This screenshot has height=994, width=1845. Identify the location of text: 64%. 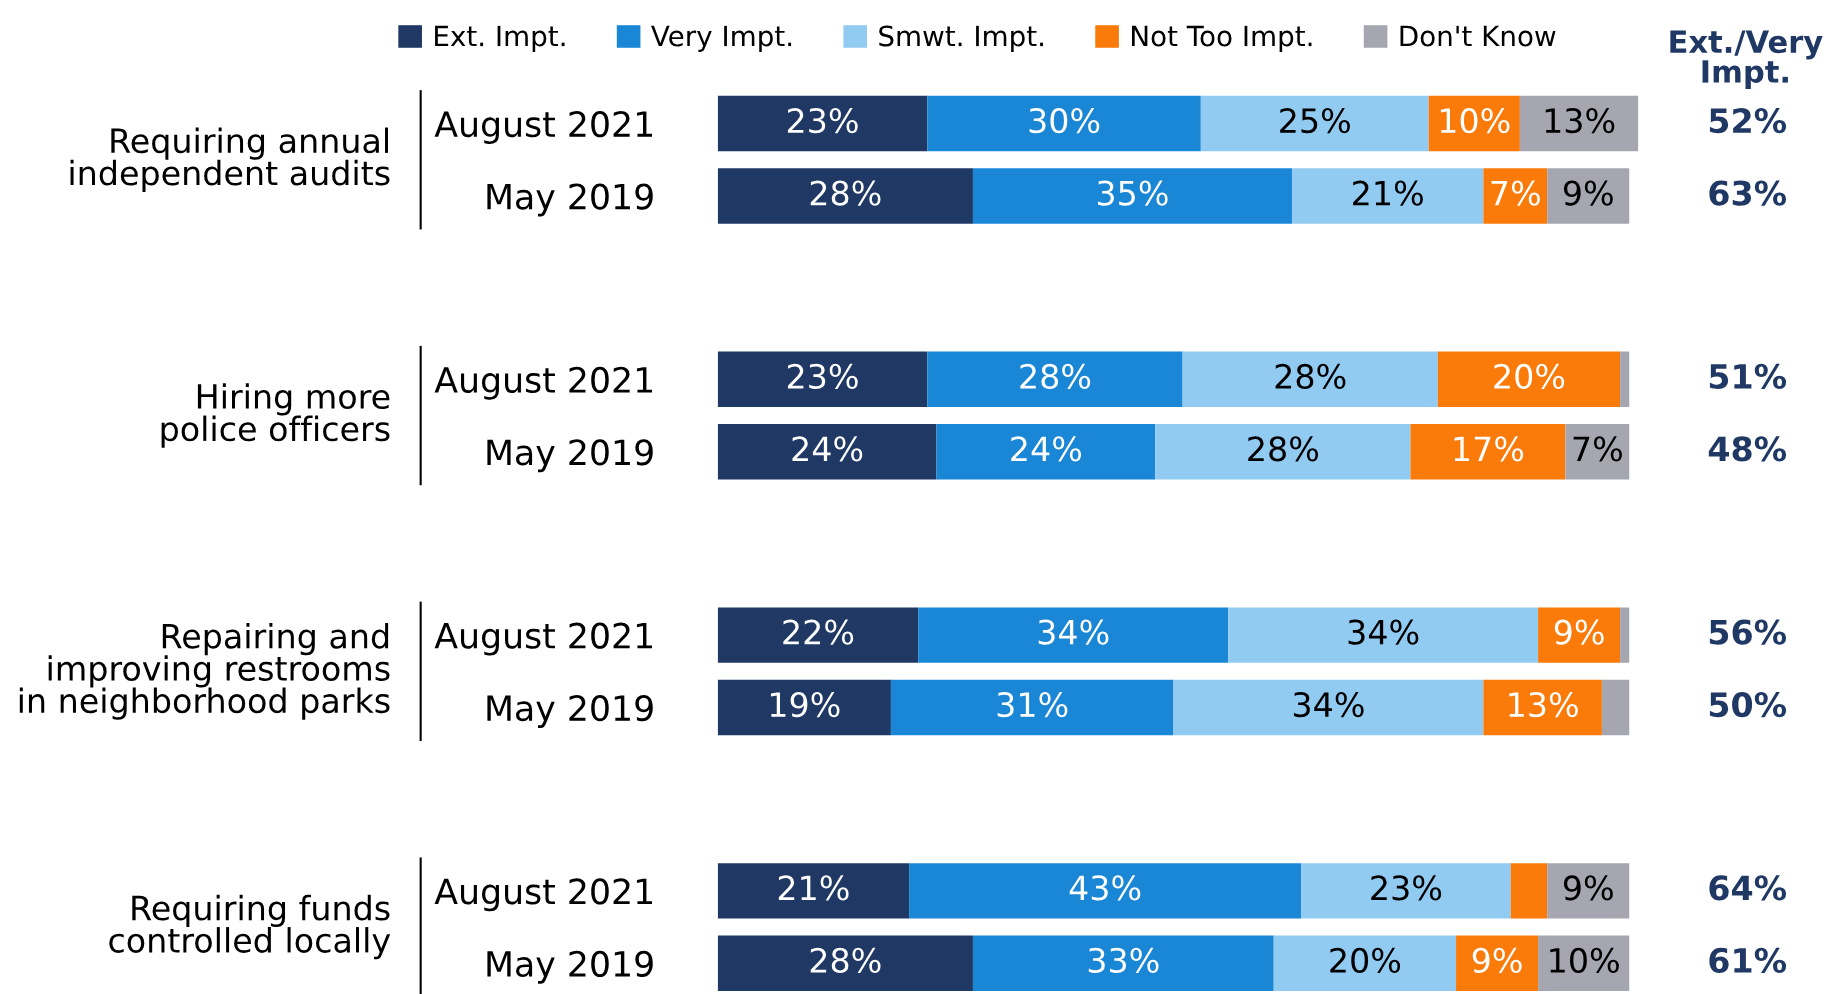
(1748, 888).